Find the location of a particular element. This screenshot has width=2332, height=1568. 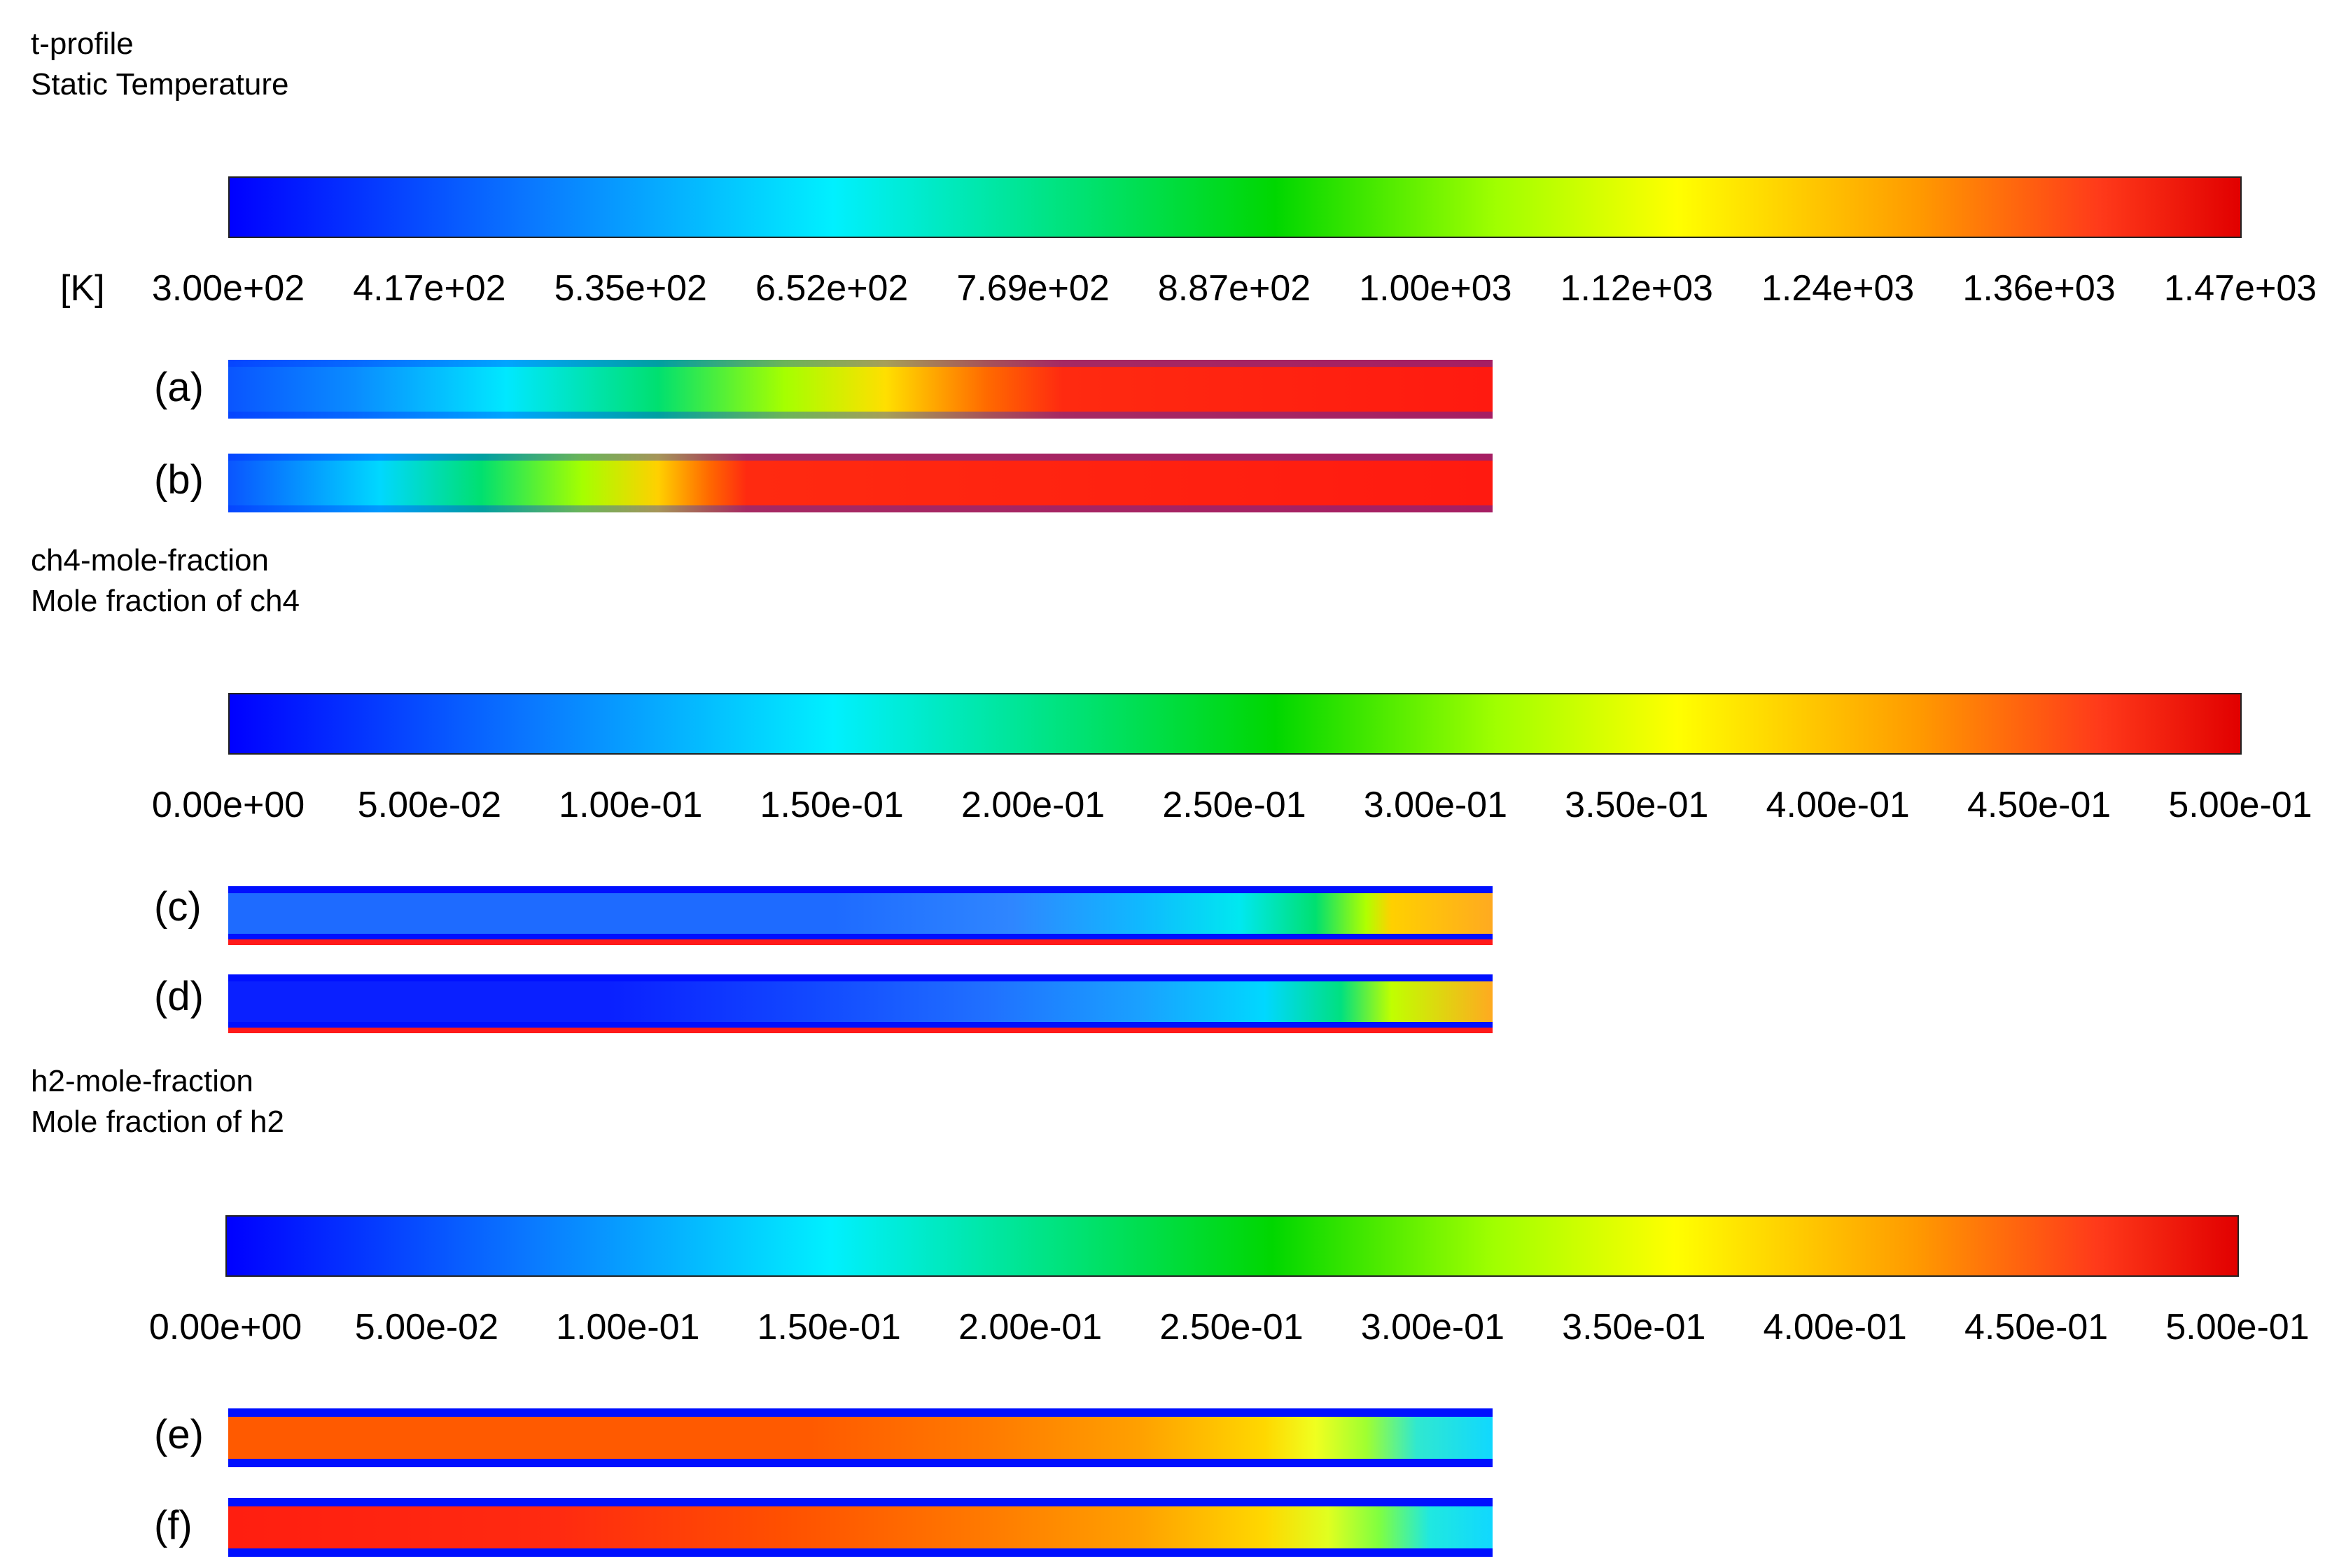

panel-label-a: (a) is located at coordinates (179, 387).